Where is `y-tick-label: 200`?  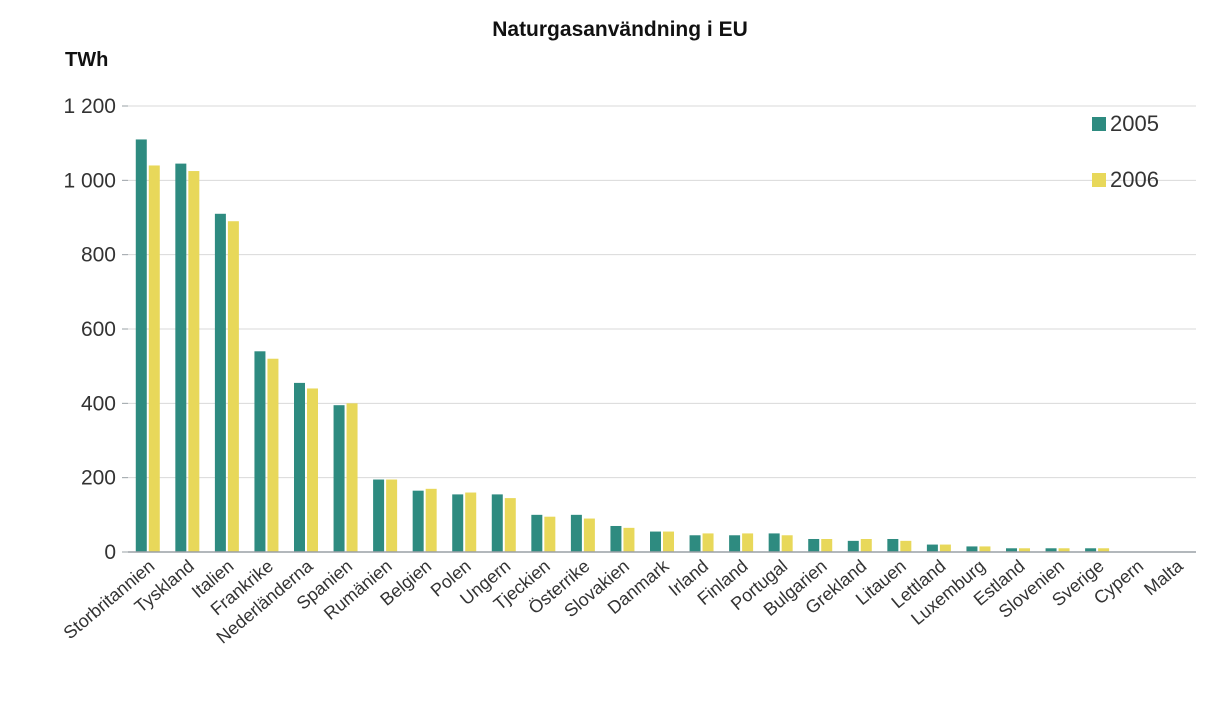
y-tick-label: 200 is located at coordinates (98, 478).